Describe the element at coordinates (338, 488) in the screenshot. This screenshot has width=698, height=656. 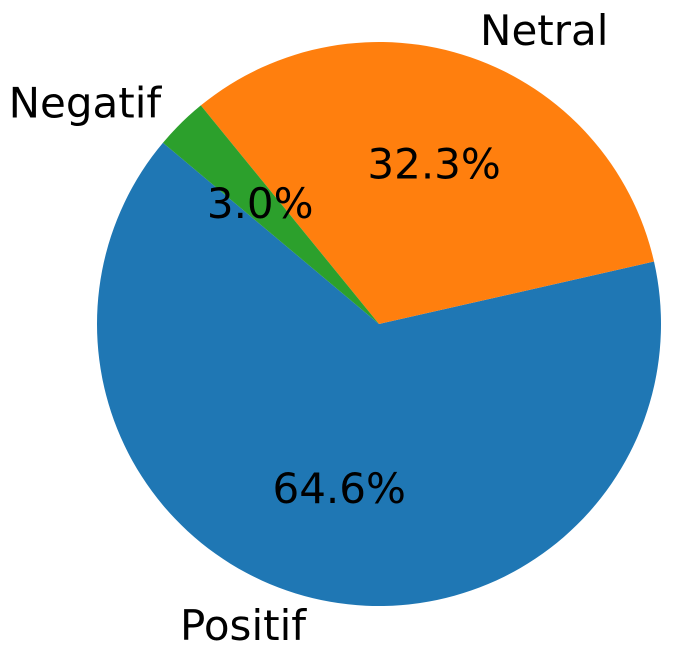
I see `percent-label-positif: 64.6%` at that location.